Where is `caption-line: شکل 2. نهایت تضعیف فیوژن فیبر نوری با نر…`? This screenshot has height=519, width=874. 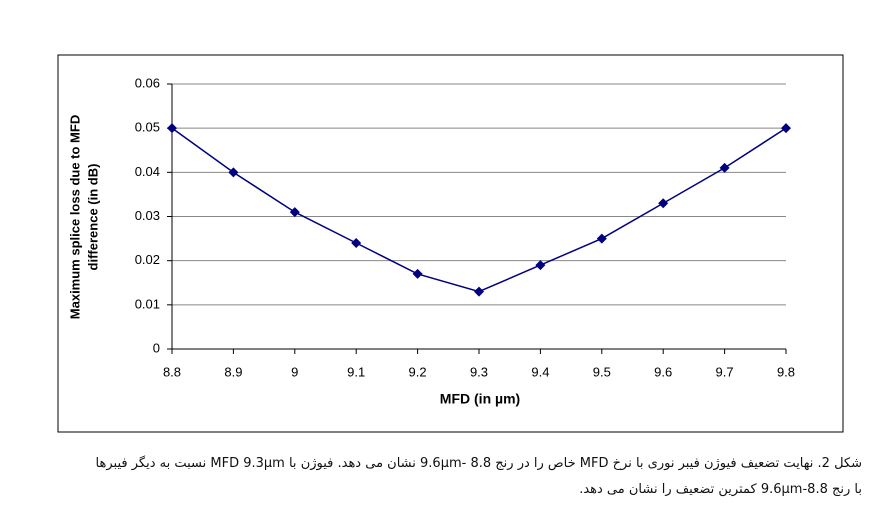
caption-line: شکل 2. نهایت تضعیف فیوژن فیبر نوری با نر… is located at coordinates (478, 463).